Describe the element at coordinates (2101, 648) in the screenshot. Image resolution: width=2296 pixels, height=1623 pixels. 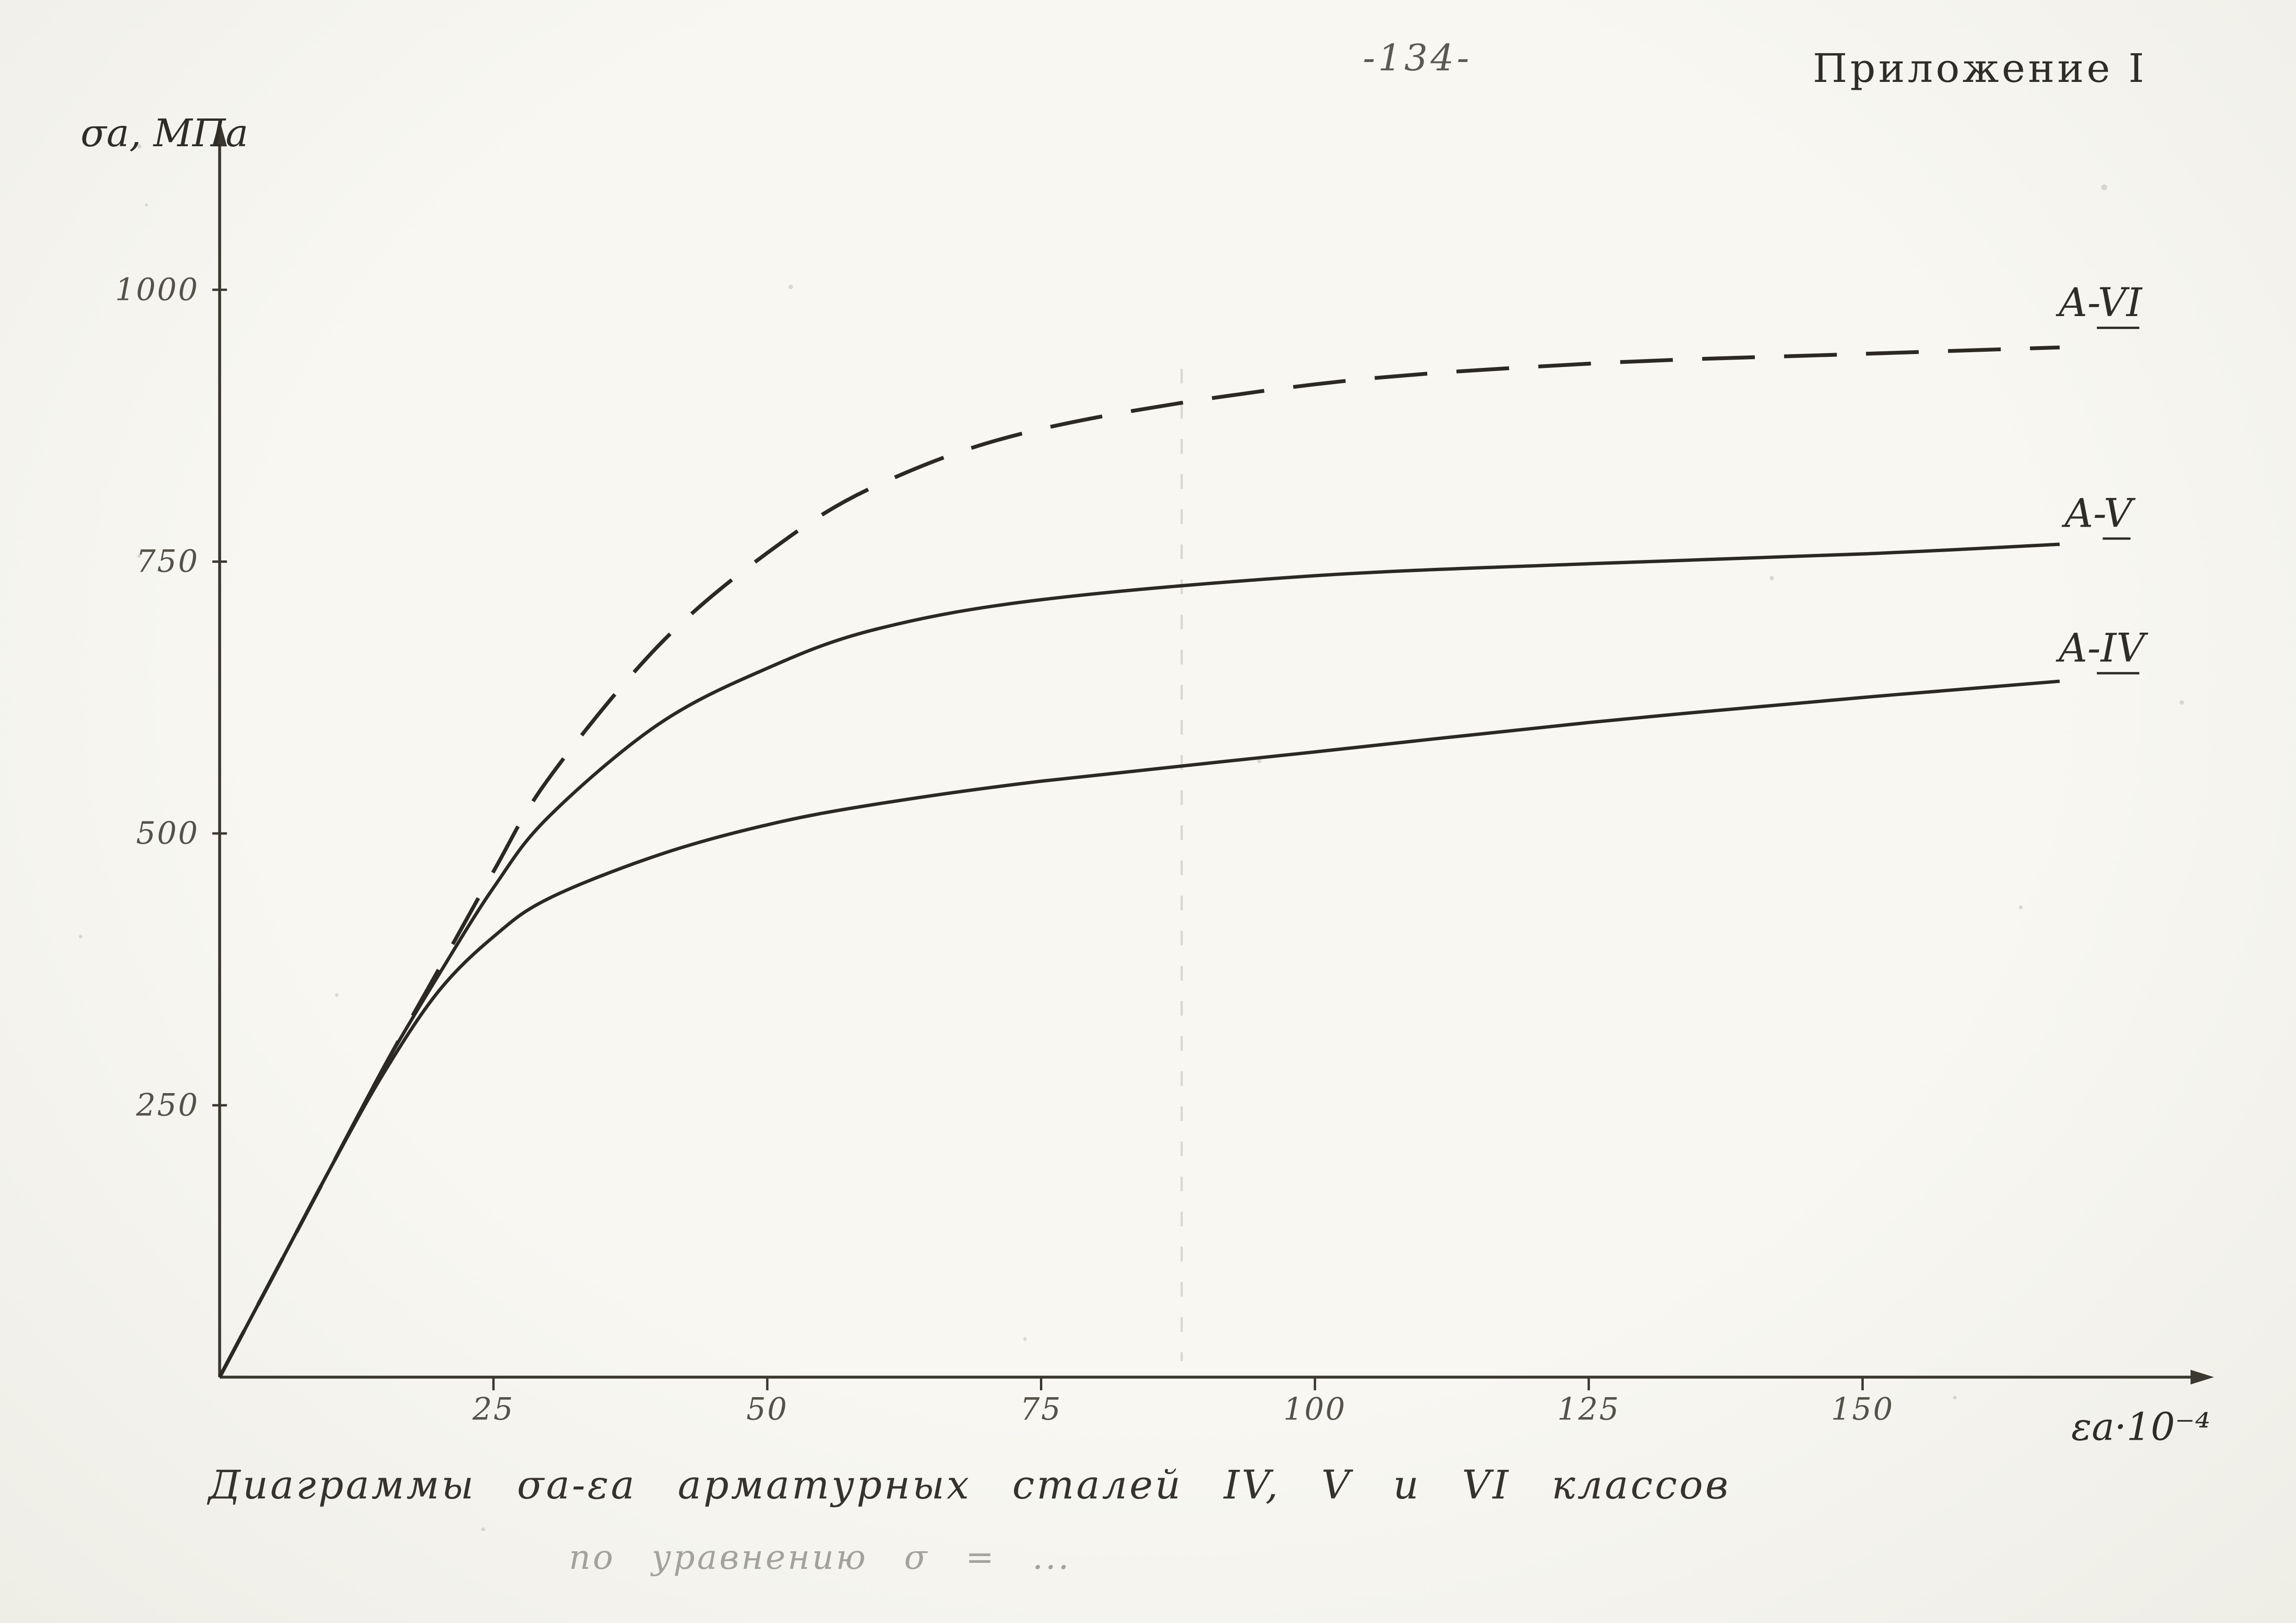
I see `curve-label-a-iv: A-IV` at that location.